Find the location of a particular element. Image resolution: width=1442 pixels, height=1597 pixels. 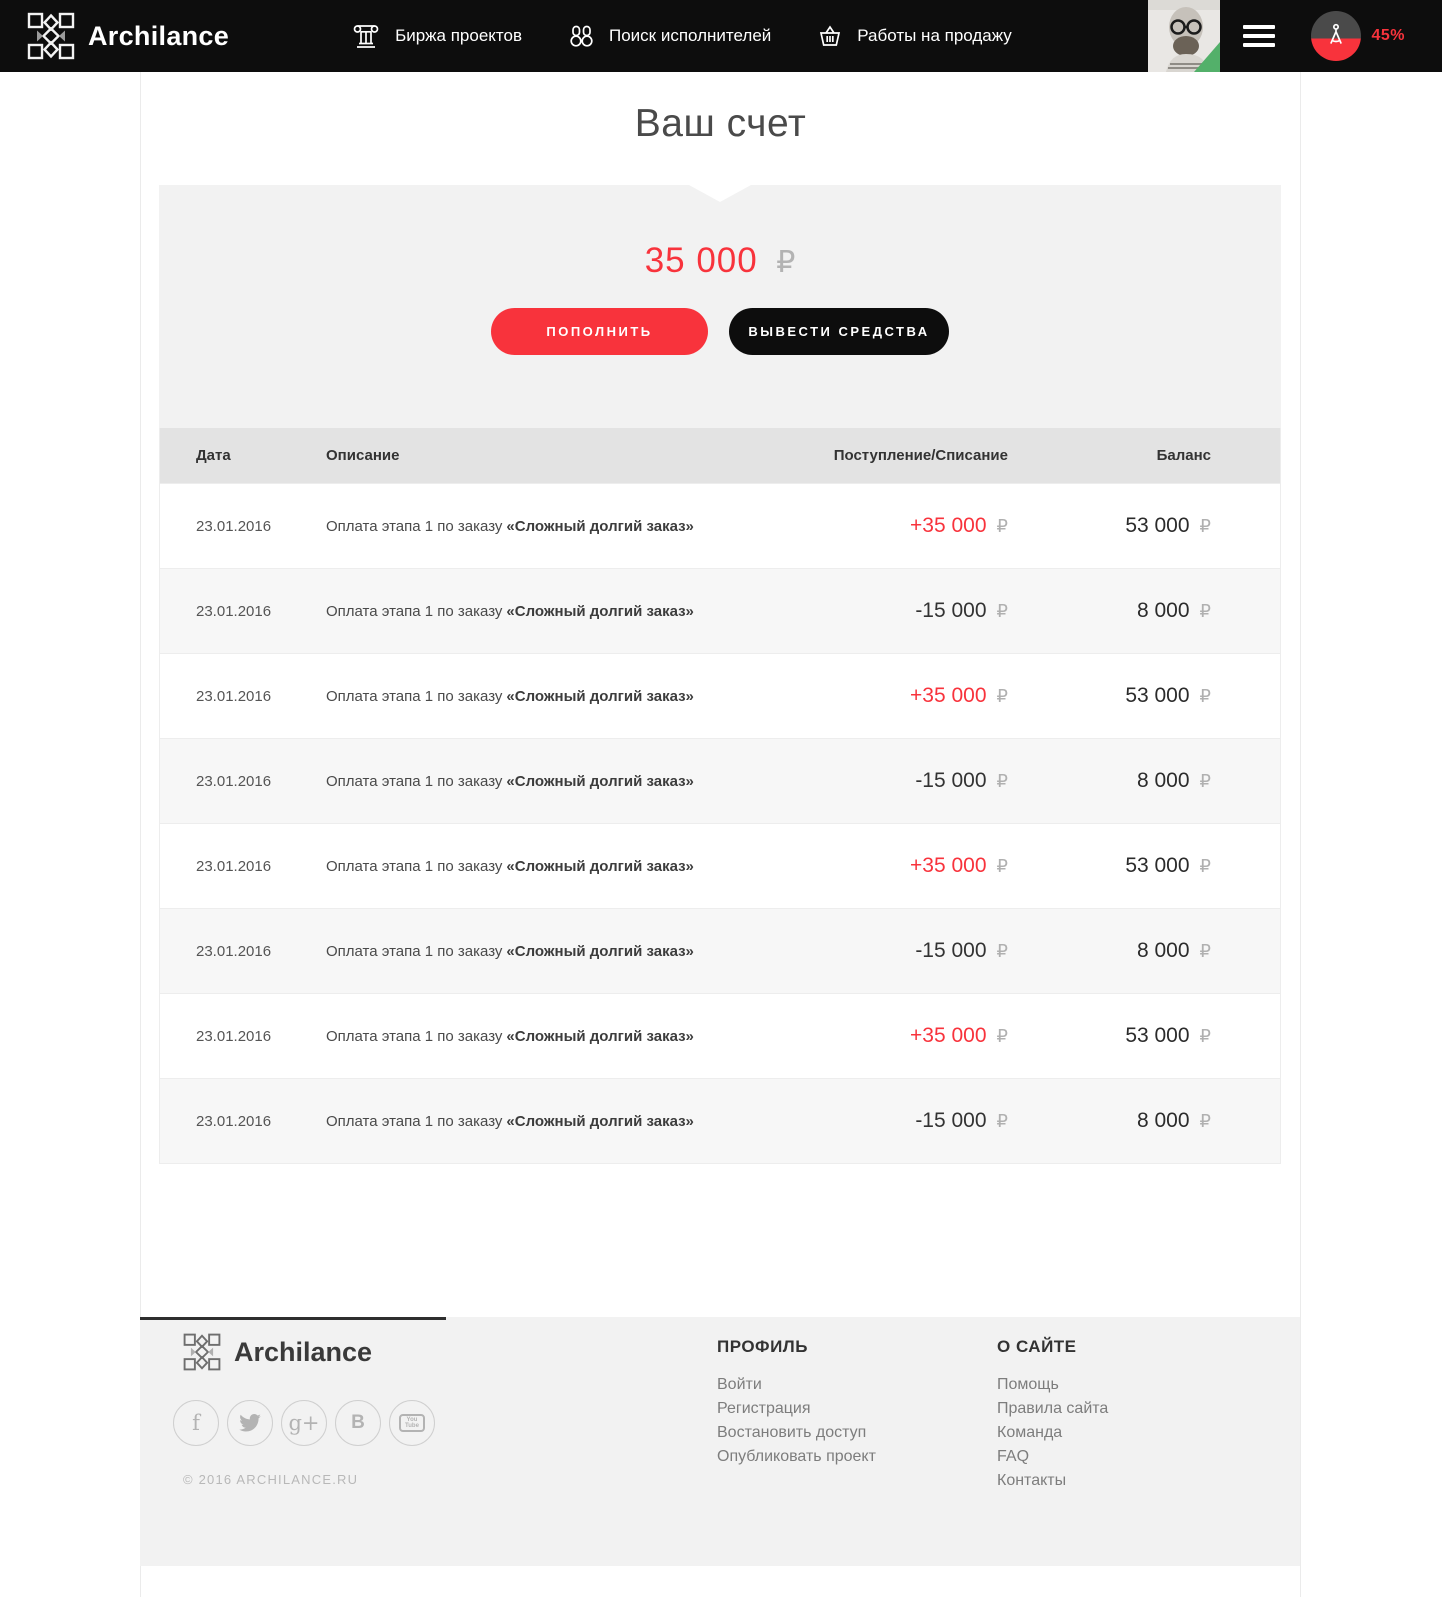

basket-icon is located at coordinates (830, 36).